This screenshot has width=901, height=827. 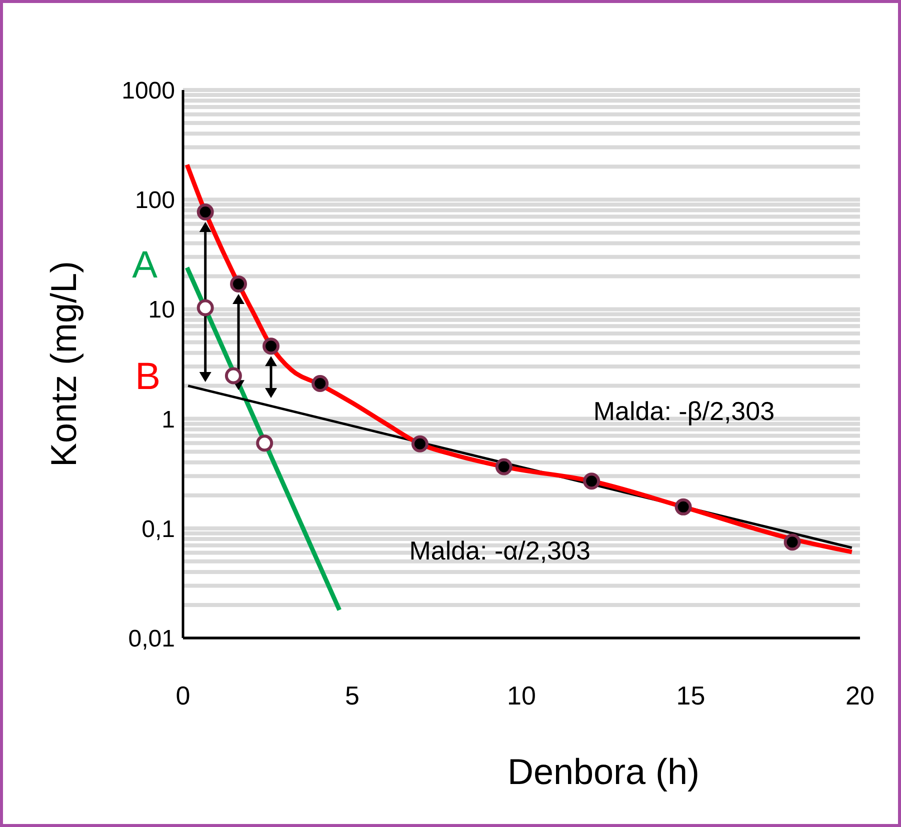 What do you see at coordinates (691, 695) in the screenshot?
I see `x-tick-label: 15` at bounding box center [691, 695].